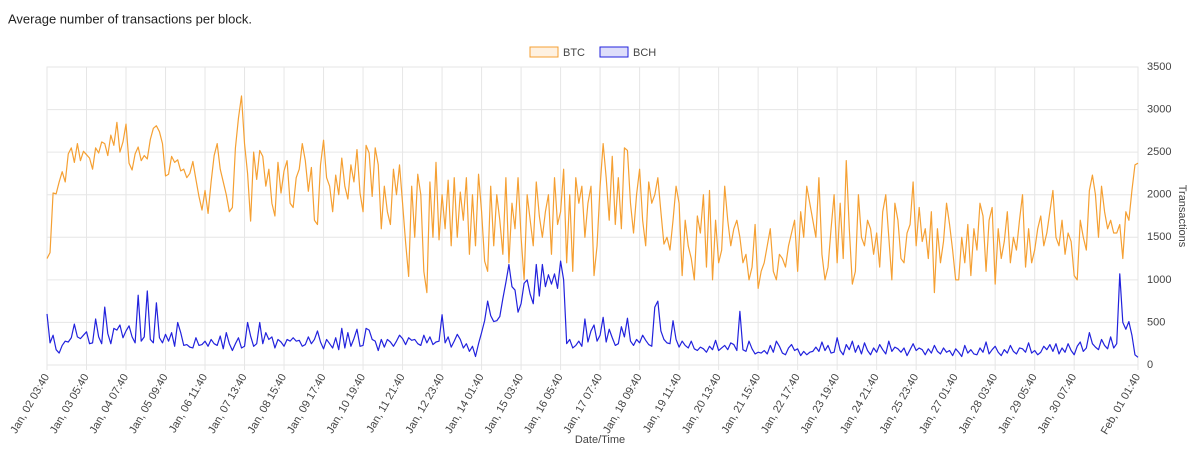  What do you see at coordinates (900, 404) in the screenshot?
I see `x-tick-label: Jan, 25 23:40` at bounding box center [900, 404].